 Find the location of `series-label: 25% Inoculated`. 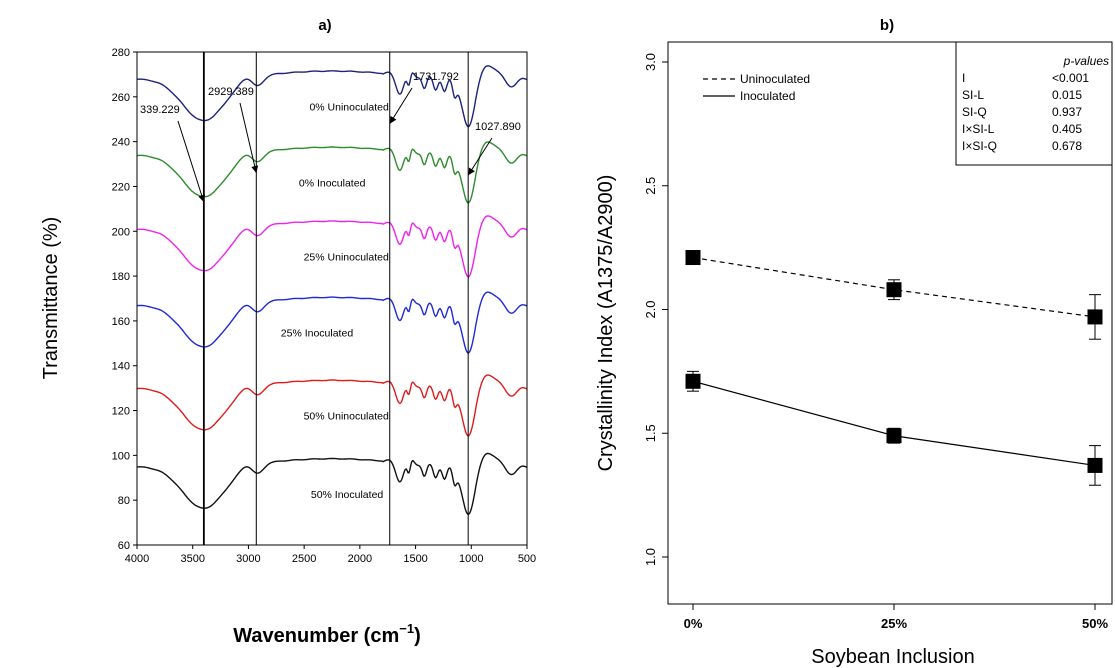

series-label: 25% Inoculated is located at coordinates (317, 334).